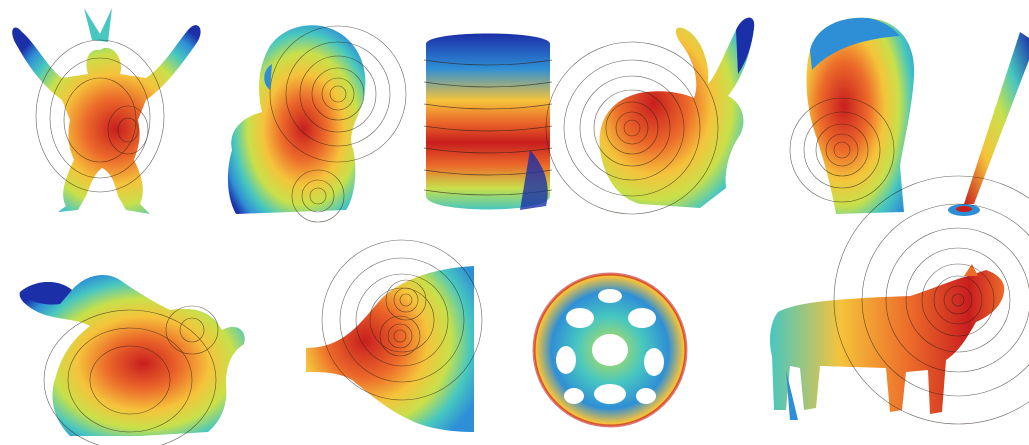 The image size is (1029, 445). Describe the element at coordinates (610, 350) in the screenshot. I see `lattice-sphere-model` at that location.